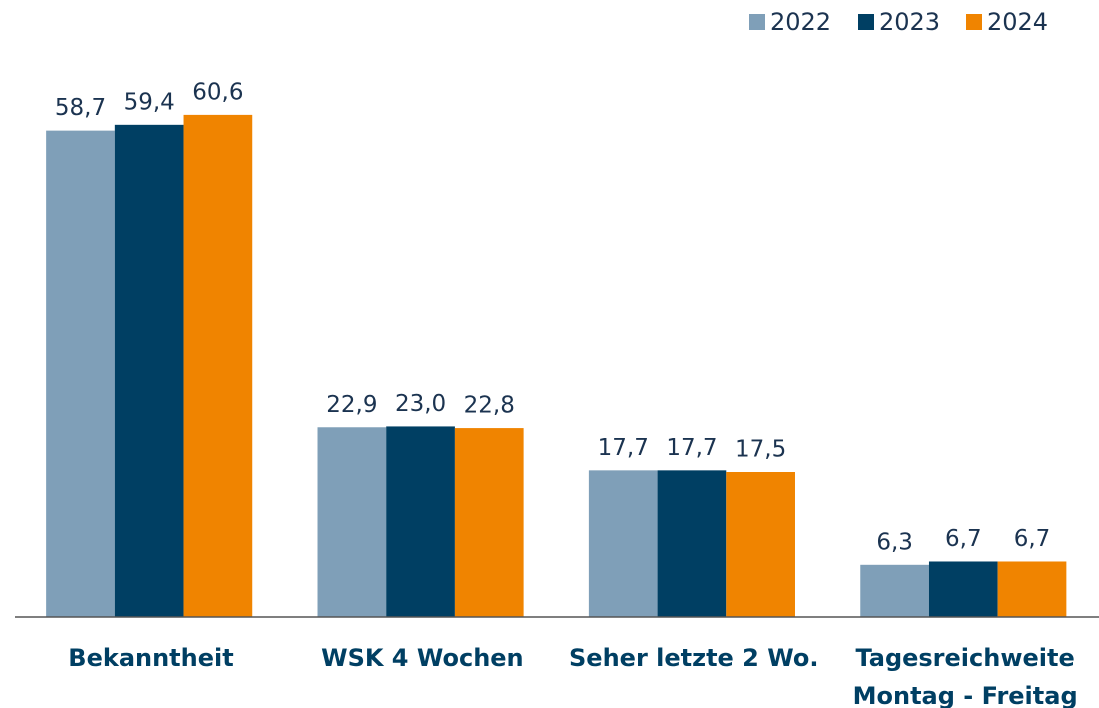 This screenshot has height=708, width=1099. What do you see at coordinates (420, 404) in the screenshot?
I see `value-label: 23,0` at bounding box center [420, 404].